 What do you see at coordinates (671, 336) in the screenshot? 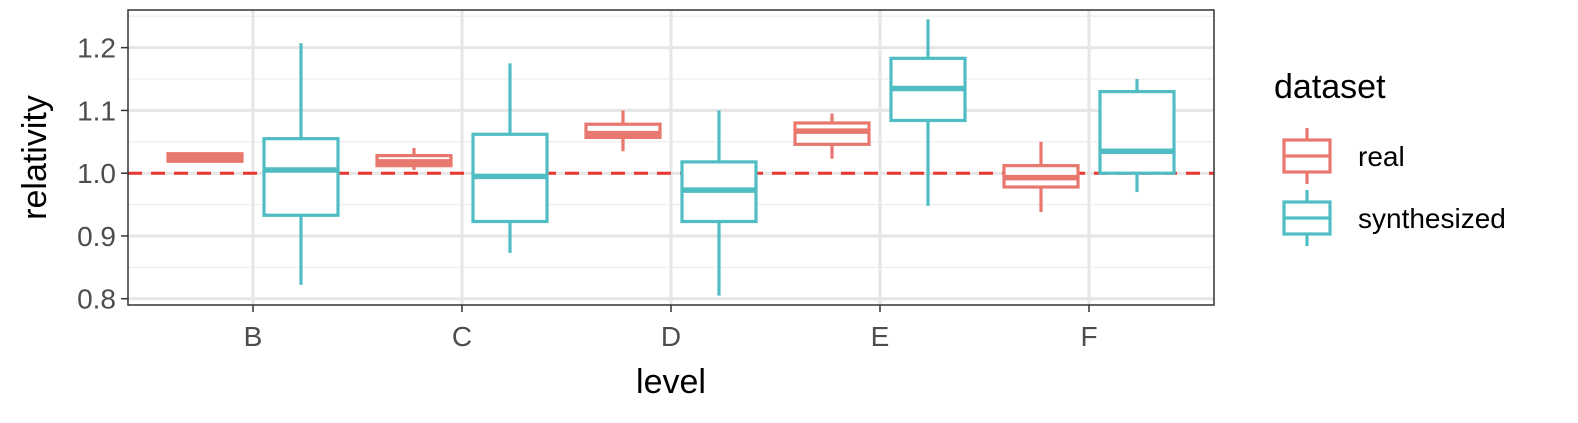
I see `x-tick-label: D` at bounding box center [671, 336].